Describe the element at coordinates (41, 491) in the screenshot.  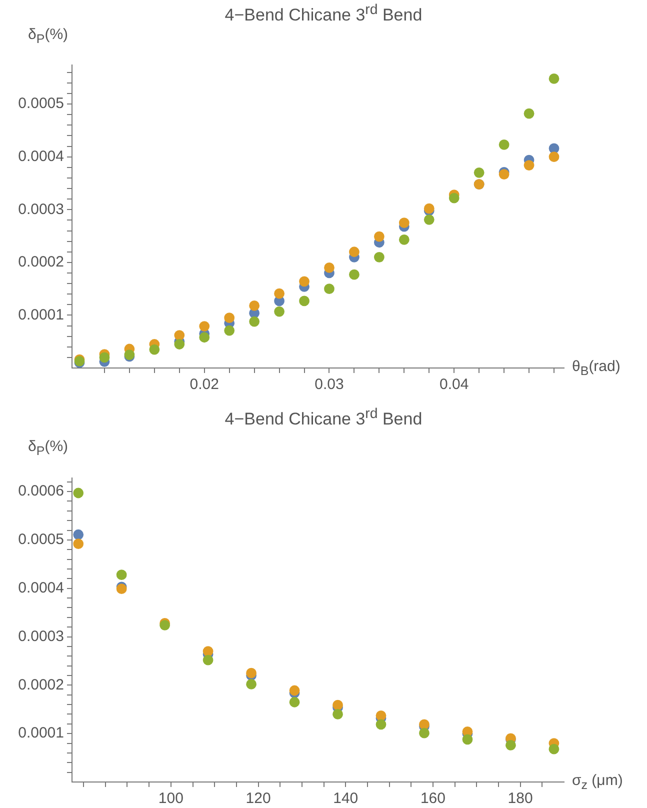
I see `y-tick-label: 0.0006` at that location.